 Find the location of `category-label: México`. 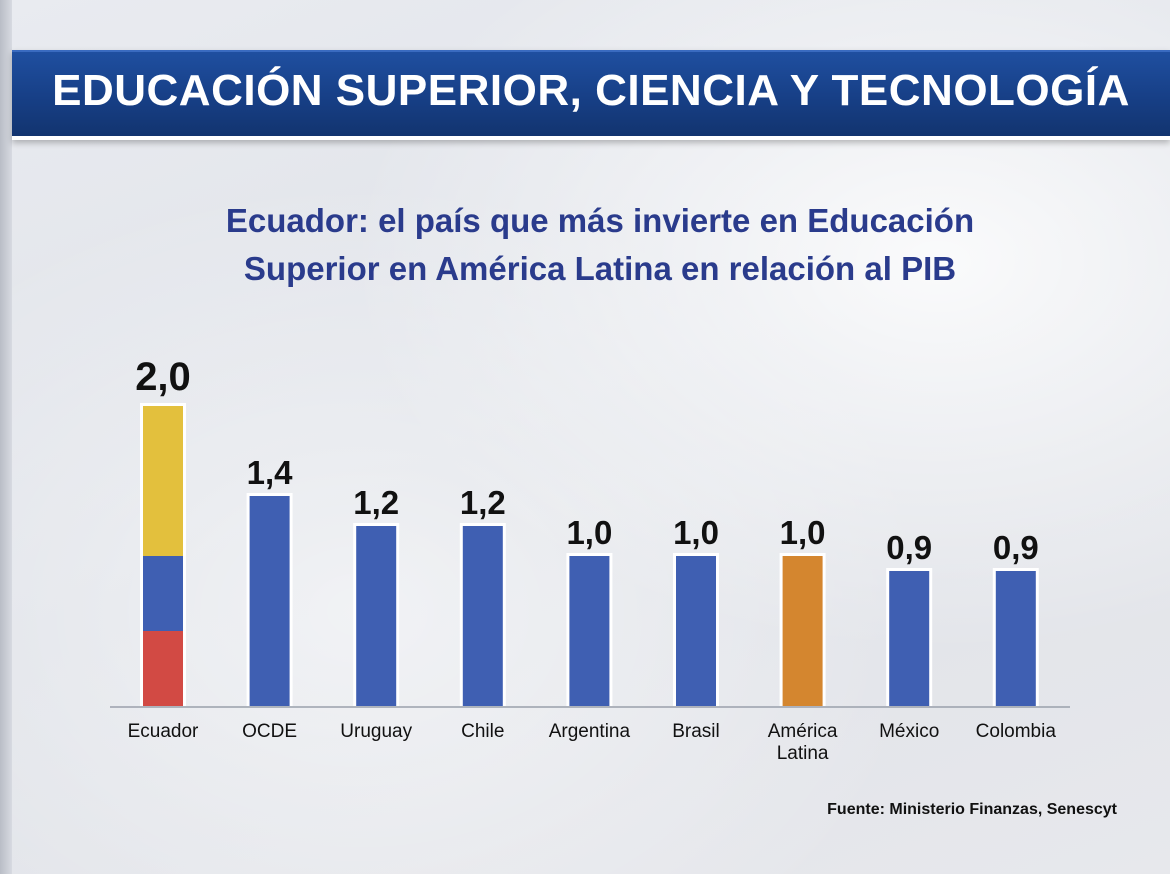

category-label: México is located at coordinates (909, 731).